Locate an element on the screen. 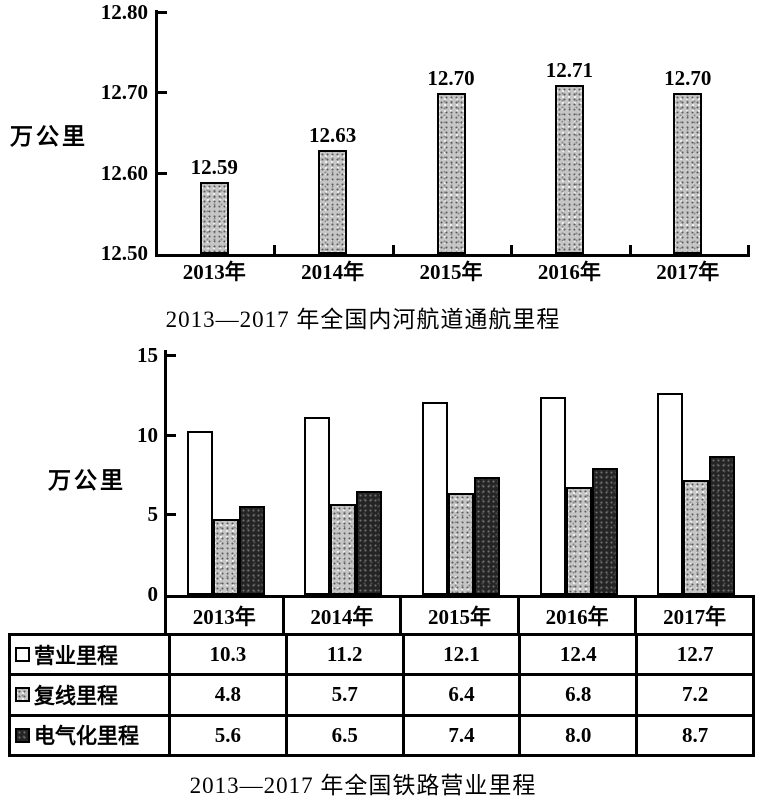  waterway-bar-value-label: 12.71 is located at coordinates (569, 70).